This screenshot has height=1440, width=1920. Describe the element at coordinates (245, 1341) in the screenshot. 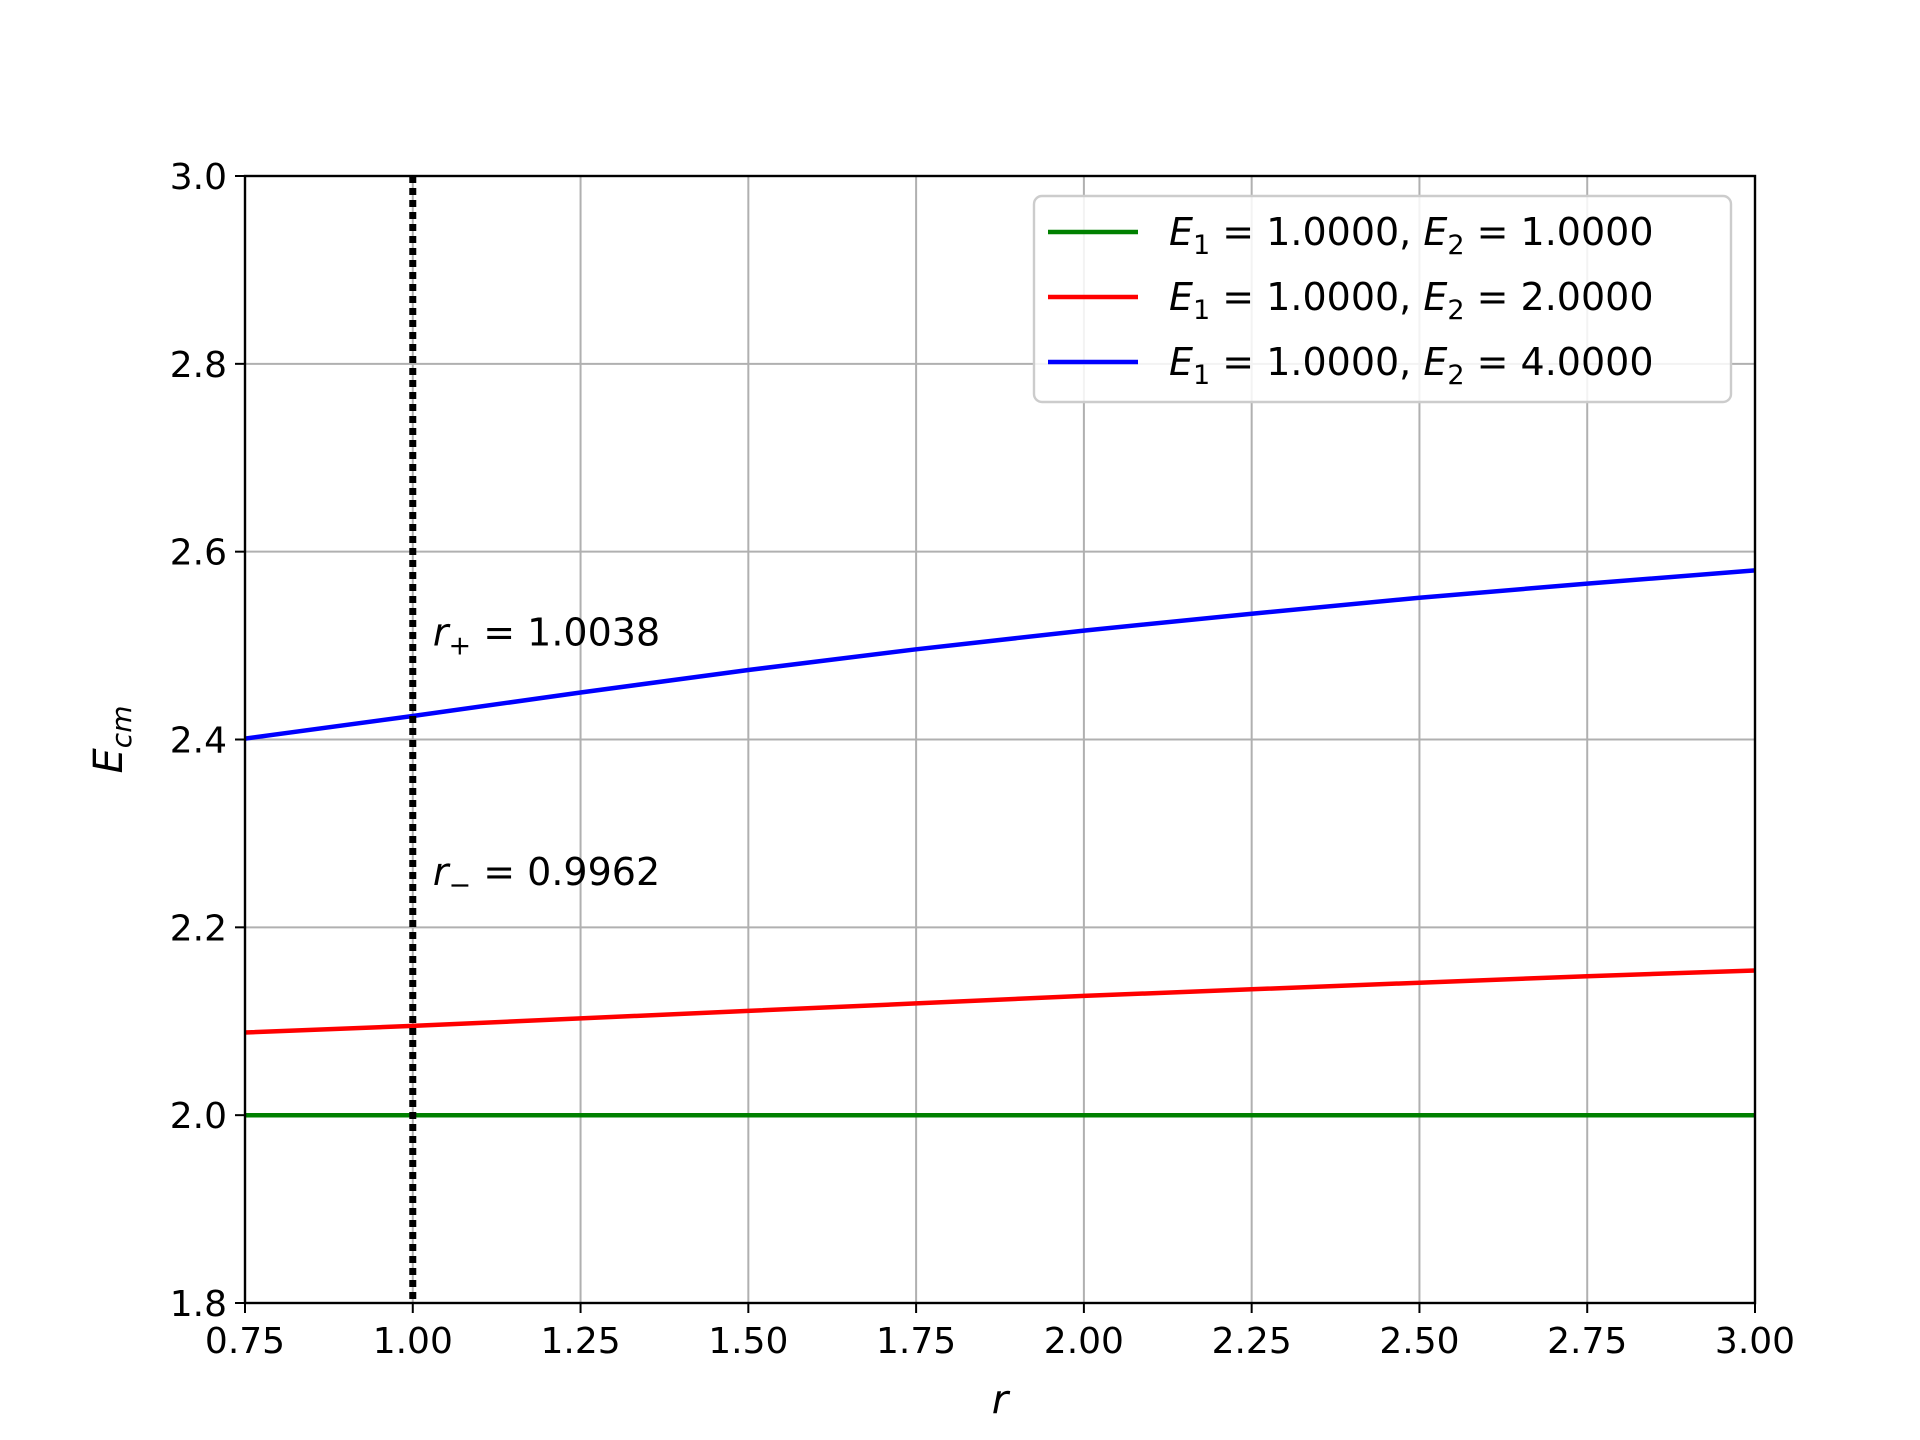

I see `x-tick-label: 0.75` at that location.